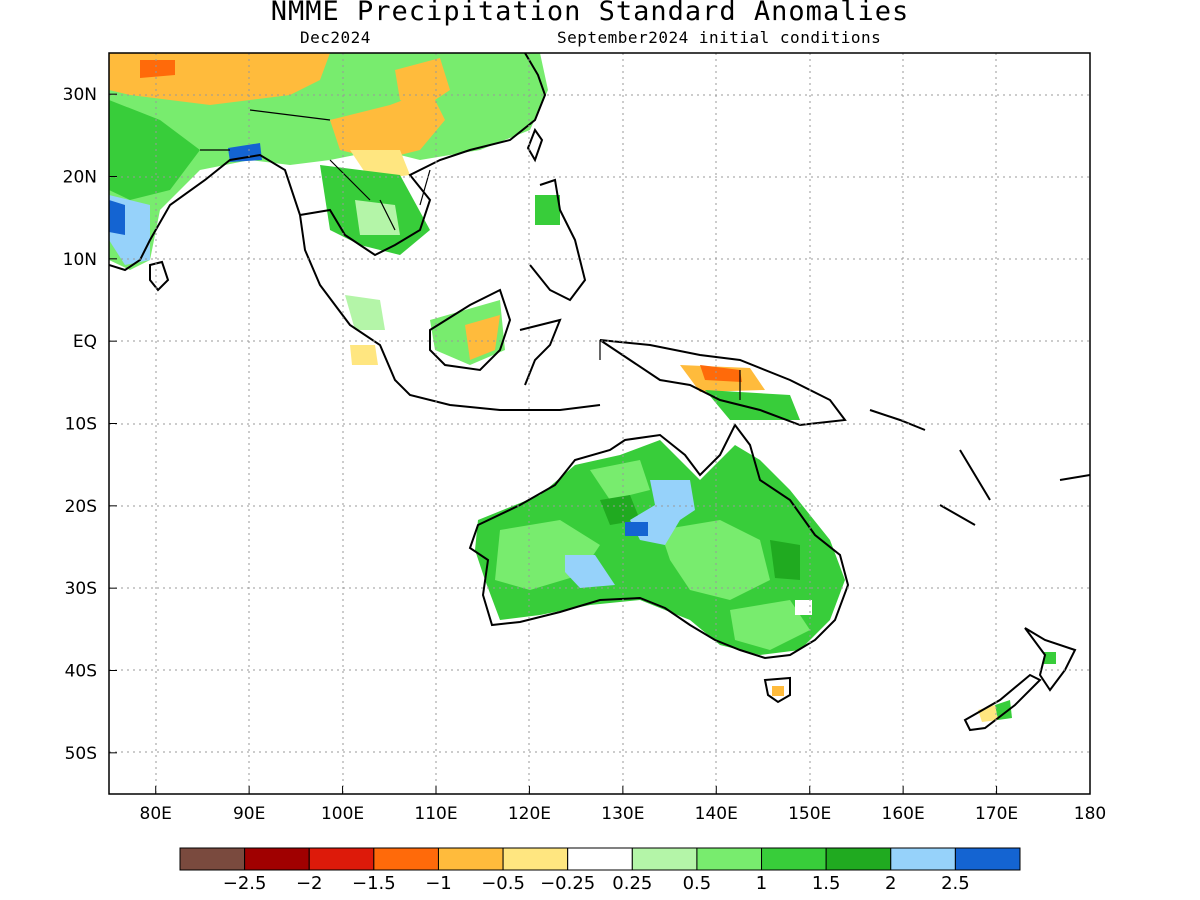  What do you see at coordinates (719, 37) in the screenshot?
I see `initial-conditions: September2024 initial conditions` at bounding box center [719, 37].